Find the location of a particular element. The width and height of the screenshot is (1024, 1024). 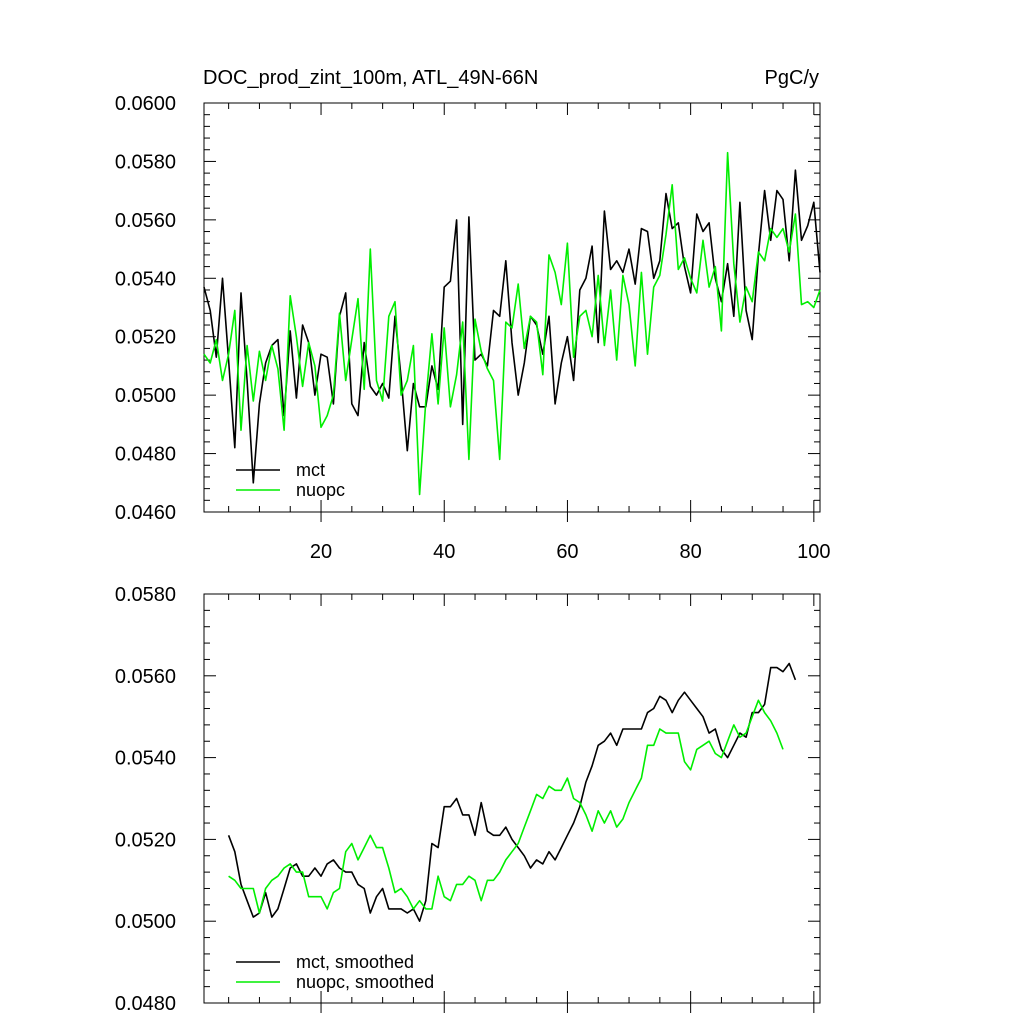

series-line-nuopc-smoothed is located at coordinates (506, 806).